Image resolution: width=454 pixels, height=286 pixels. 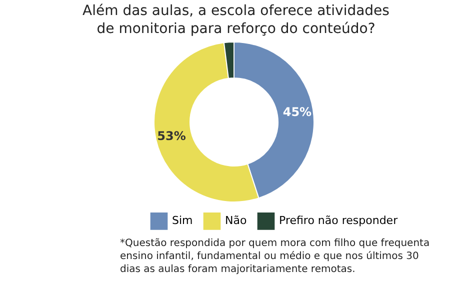 I want to click on legend-label: Prefiro não responder, so click(x=338, y=221).